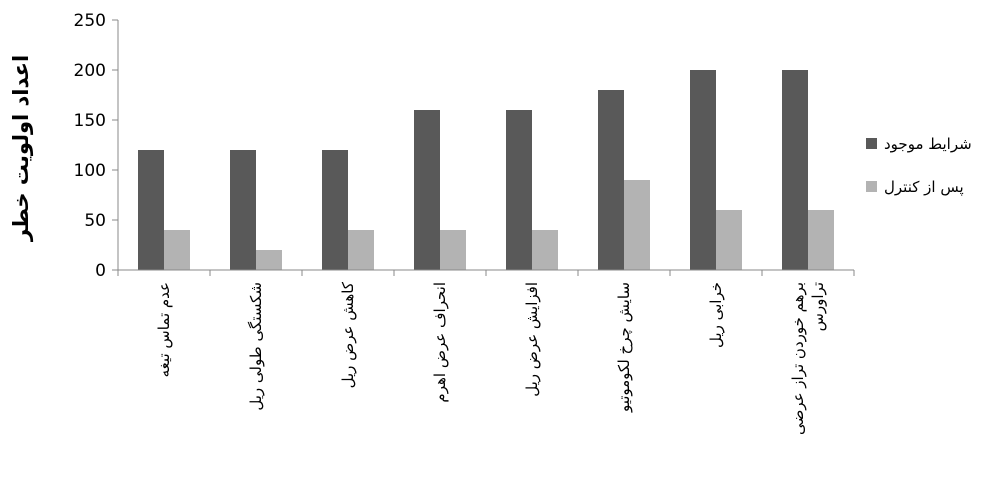 This screenshot has height=481, width=1002. I want to click on x-category-label: انحراف عرض اهرم, so click(440, 342).